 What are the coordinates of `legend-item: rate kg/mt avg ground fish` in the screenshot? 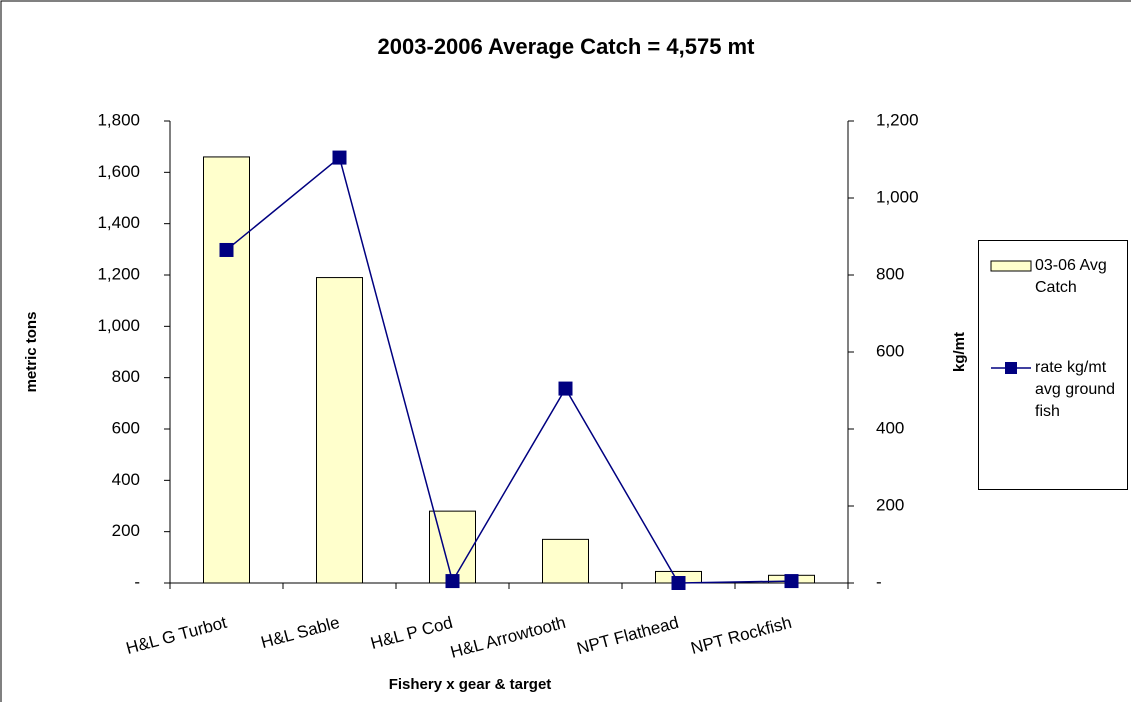 It's located at (1058, 390).